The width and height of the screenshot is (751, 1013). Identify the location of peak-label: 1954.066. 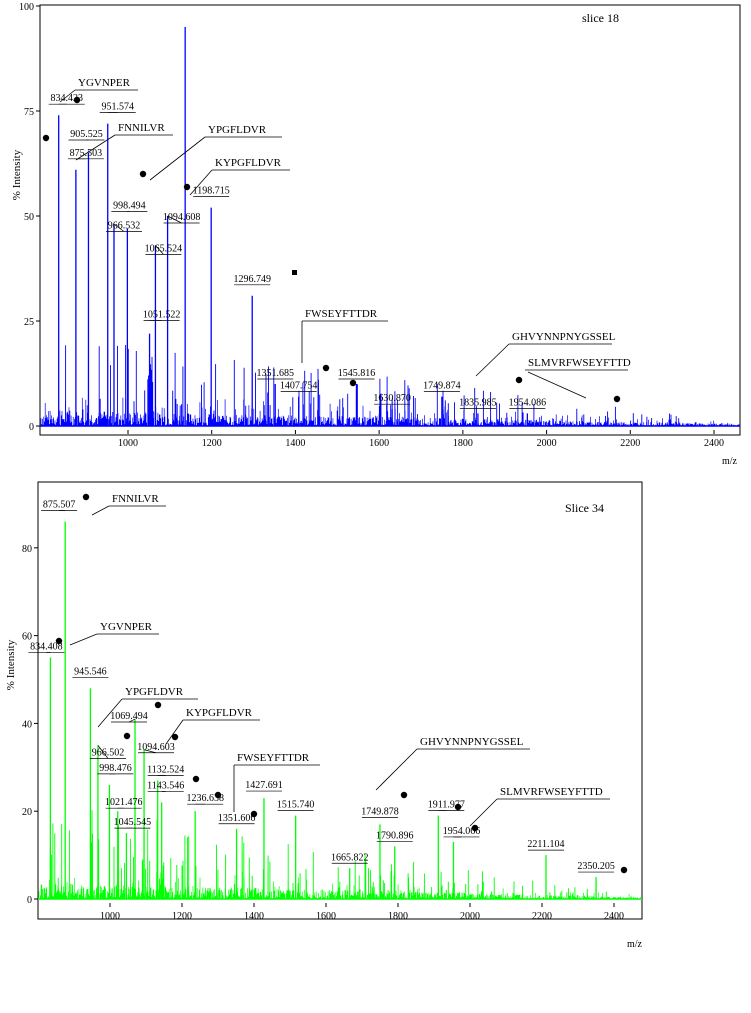
(462, 831).